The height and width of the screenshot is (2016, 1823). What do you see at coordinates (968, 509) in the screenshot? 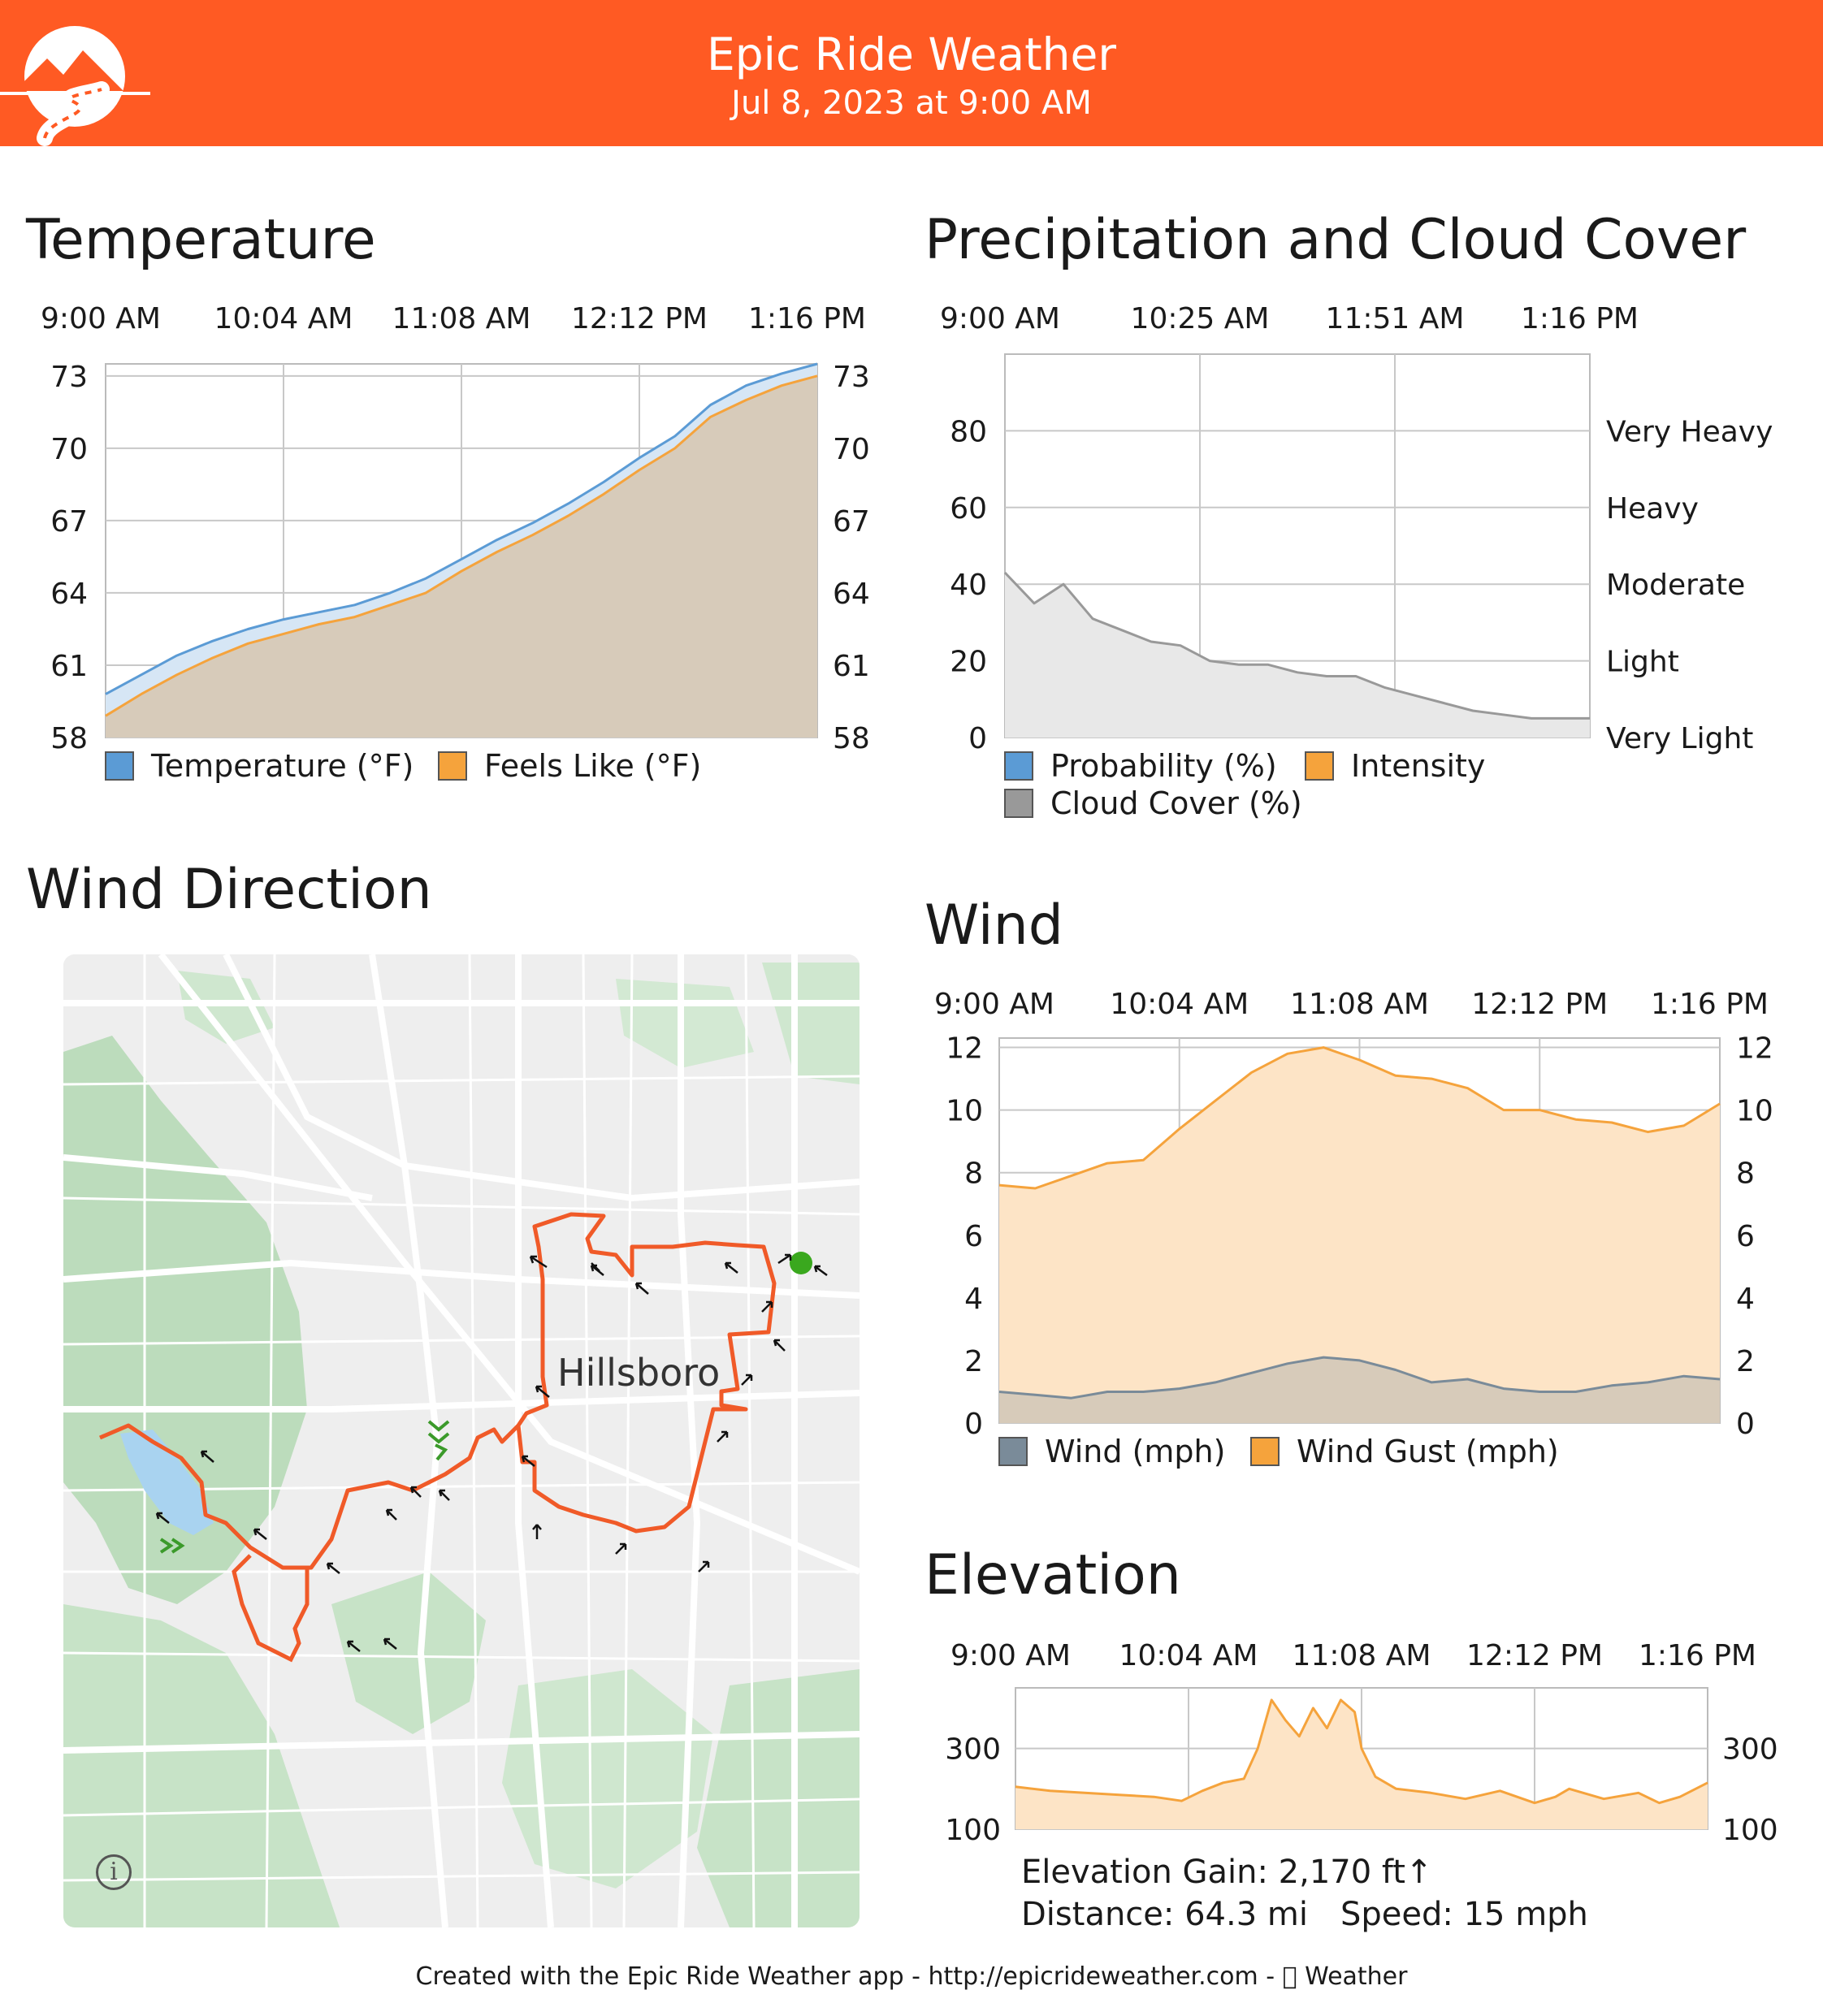
I see `precipitation-ytick-left: 60` at bounding box center [968, 509].